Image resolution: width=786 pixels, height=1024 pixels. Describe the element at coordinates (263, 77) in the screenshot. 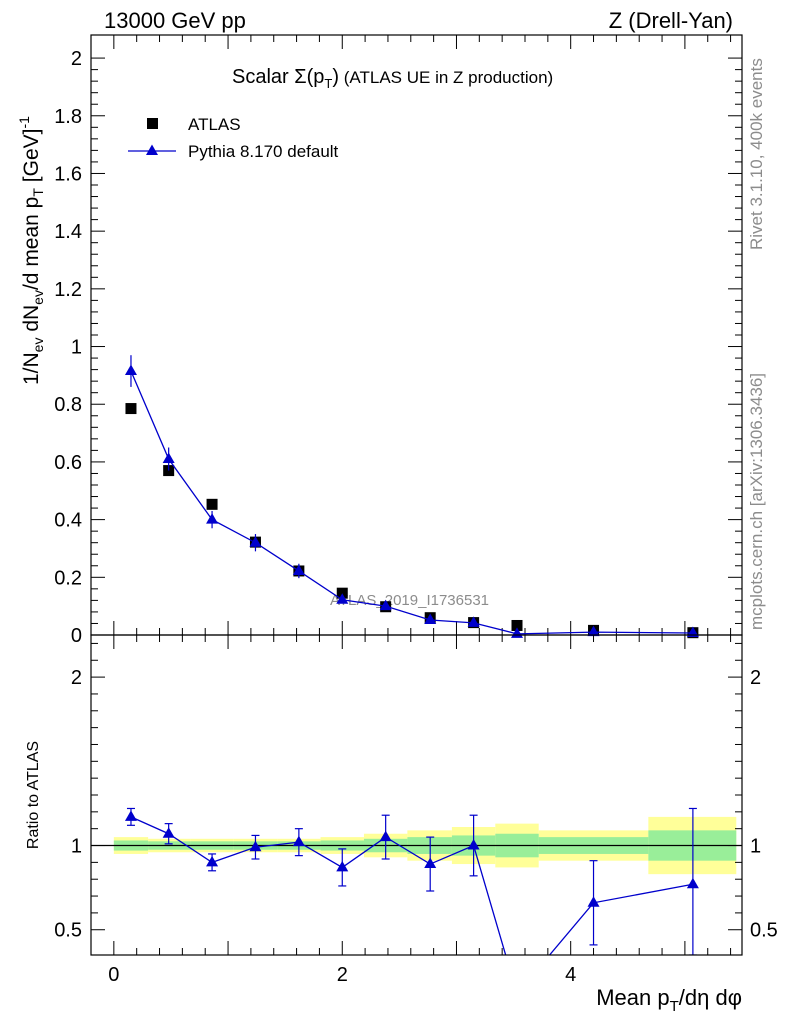

I see `title-lead: Scalar` at that location.